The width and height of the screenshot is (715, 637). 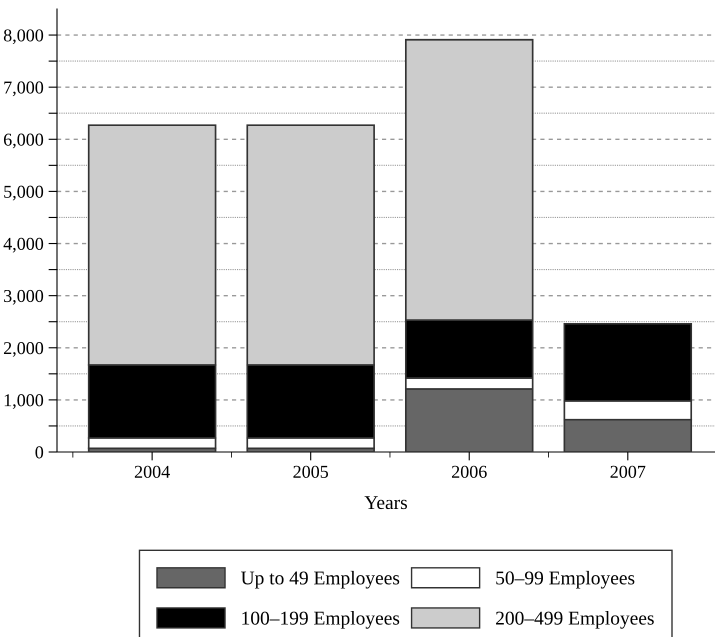 I want to click on legend-label: 50–99 Employees, so click(x=565, y=579).